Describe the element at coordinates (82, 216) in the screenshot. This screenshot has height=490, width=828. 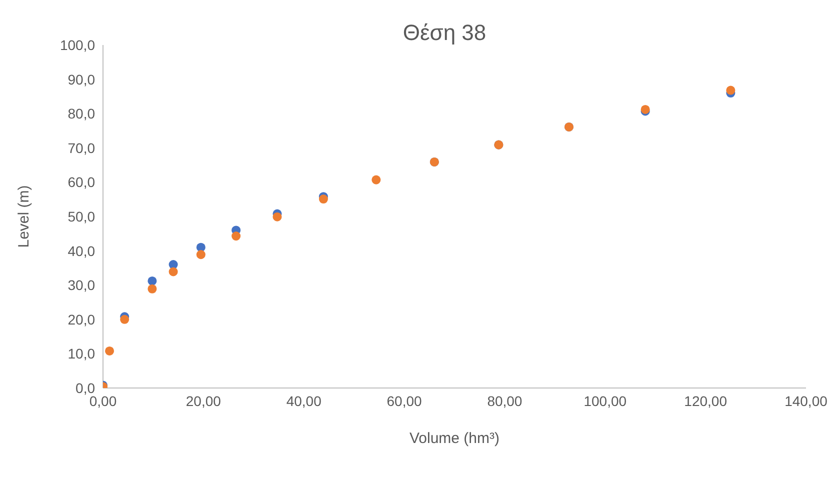
I see `y-tick-label: 50,0` at that location.